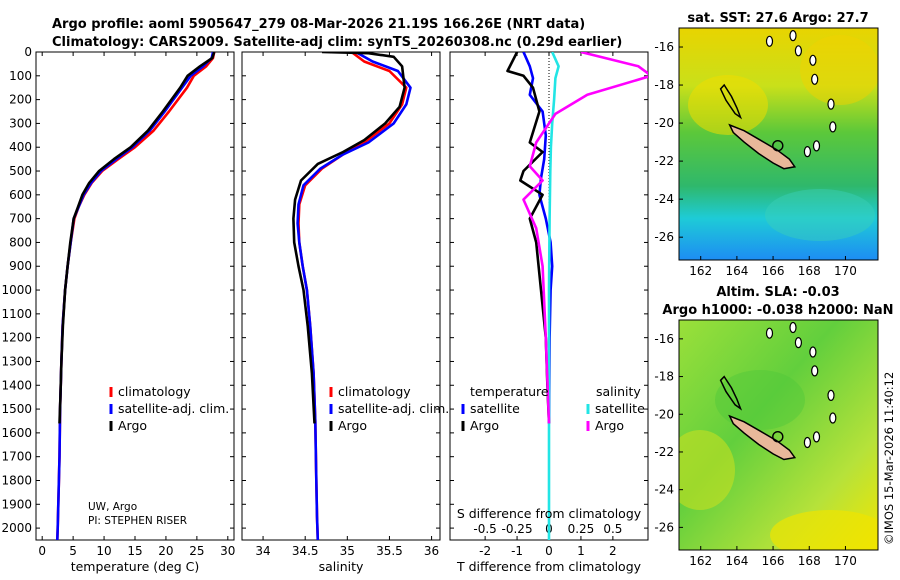 This screenshot has height=580, width=900. Describe the element at coordinates (165, 551) in the screenshot. I see `x-tick-label: 20` at that location.